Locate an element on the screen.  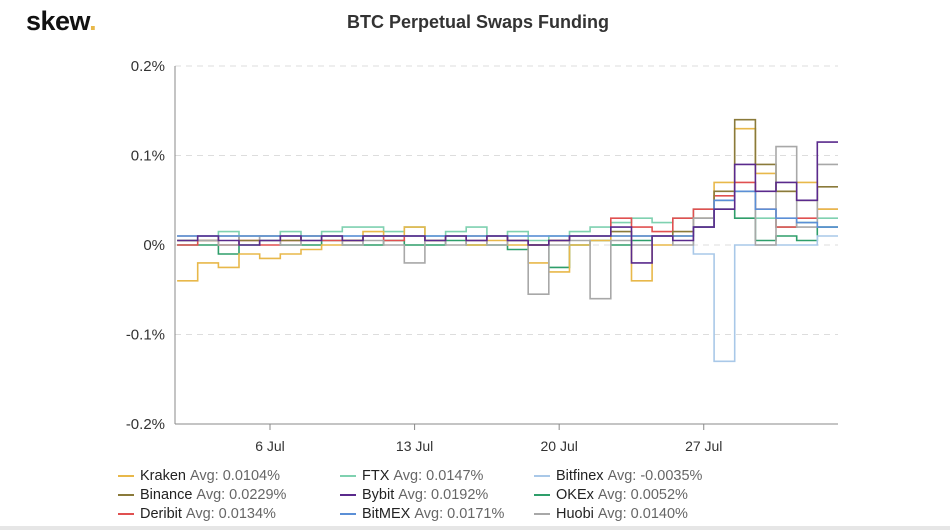
legend-item-bybit: Bybit Avg: 0.0192% is located at coordinates (414, 495).